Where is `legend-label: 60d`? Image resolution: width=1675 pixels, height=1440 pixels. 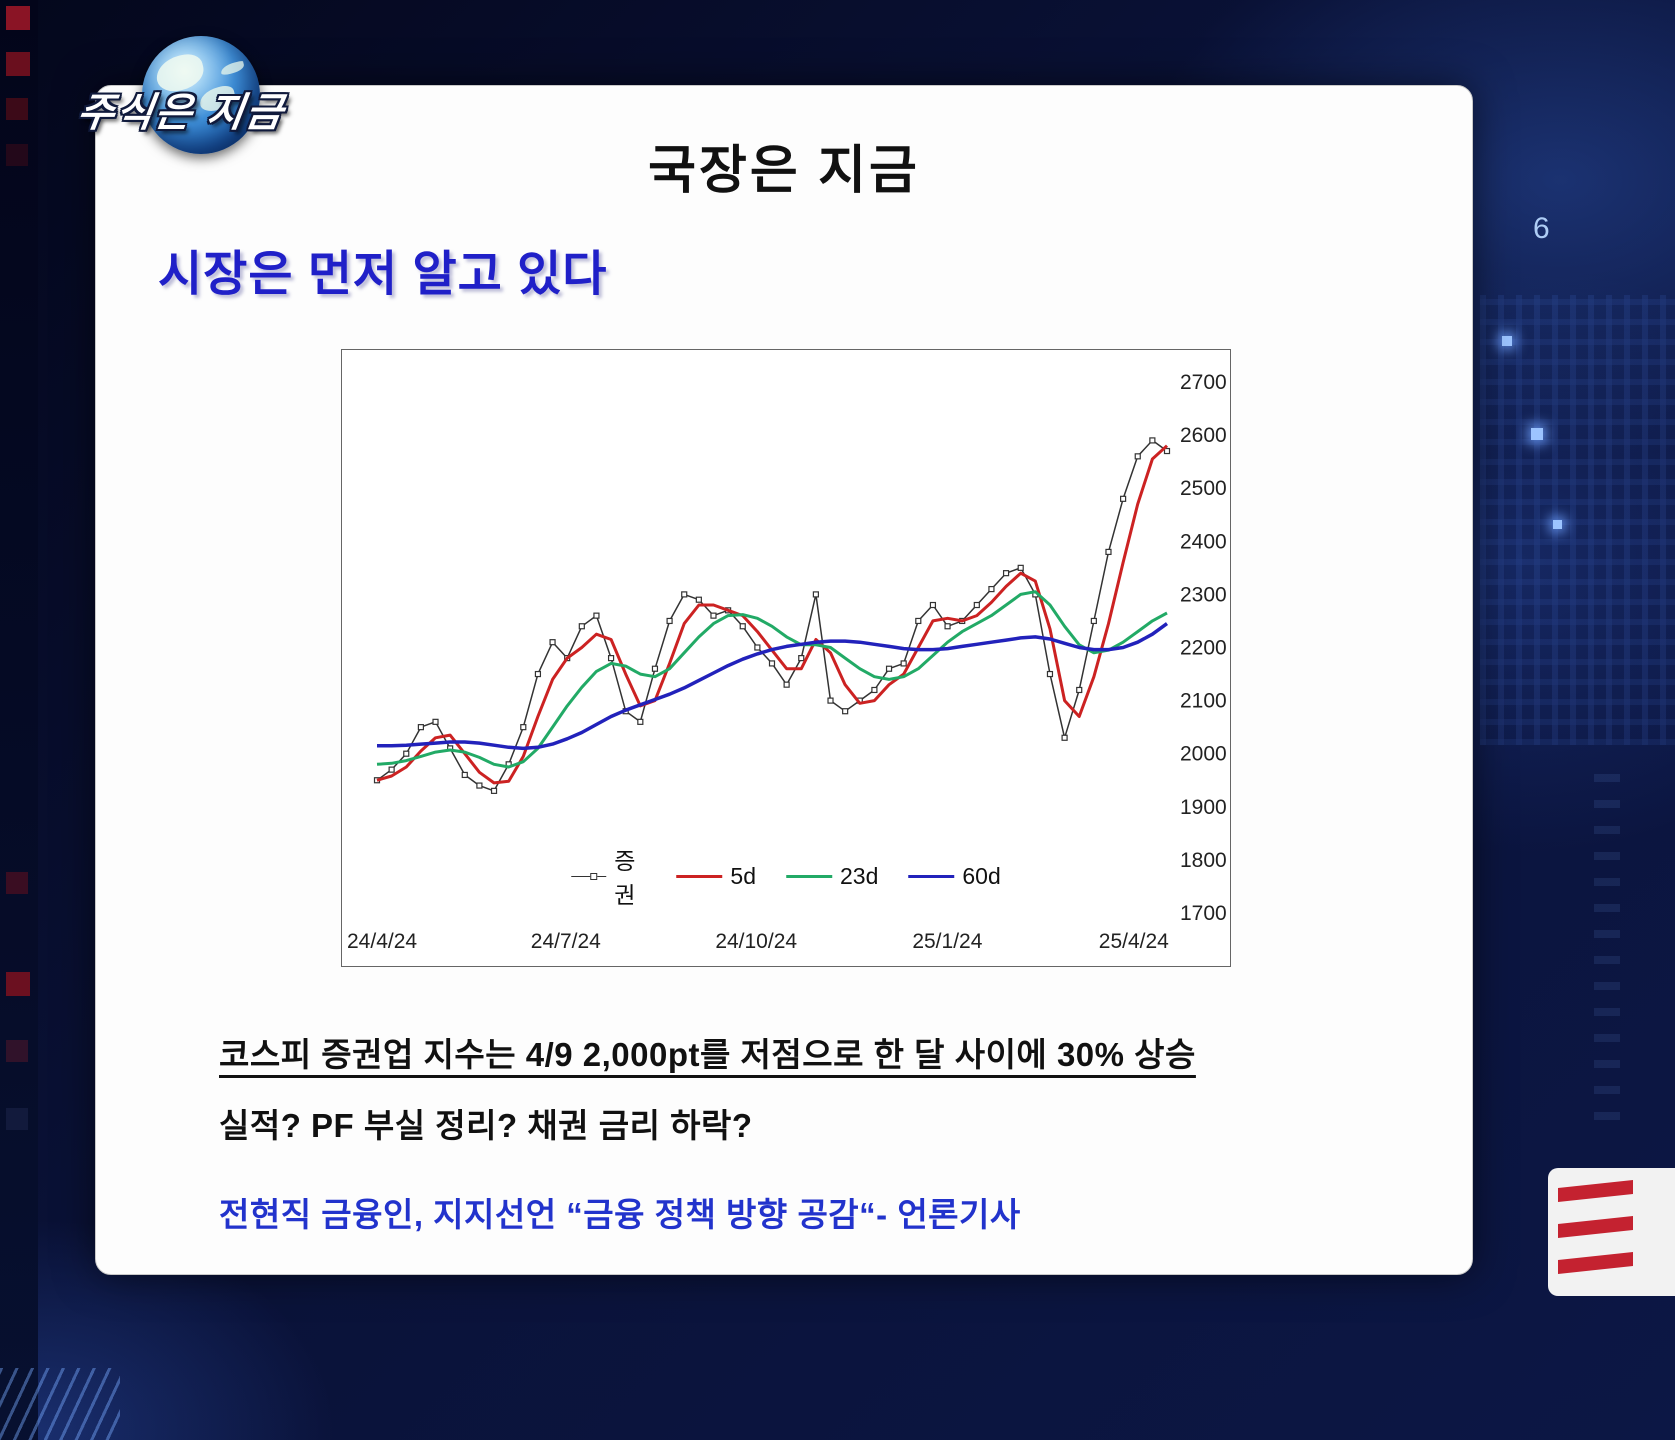
legend-label: 60d is located at coordinates (981, 875).